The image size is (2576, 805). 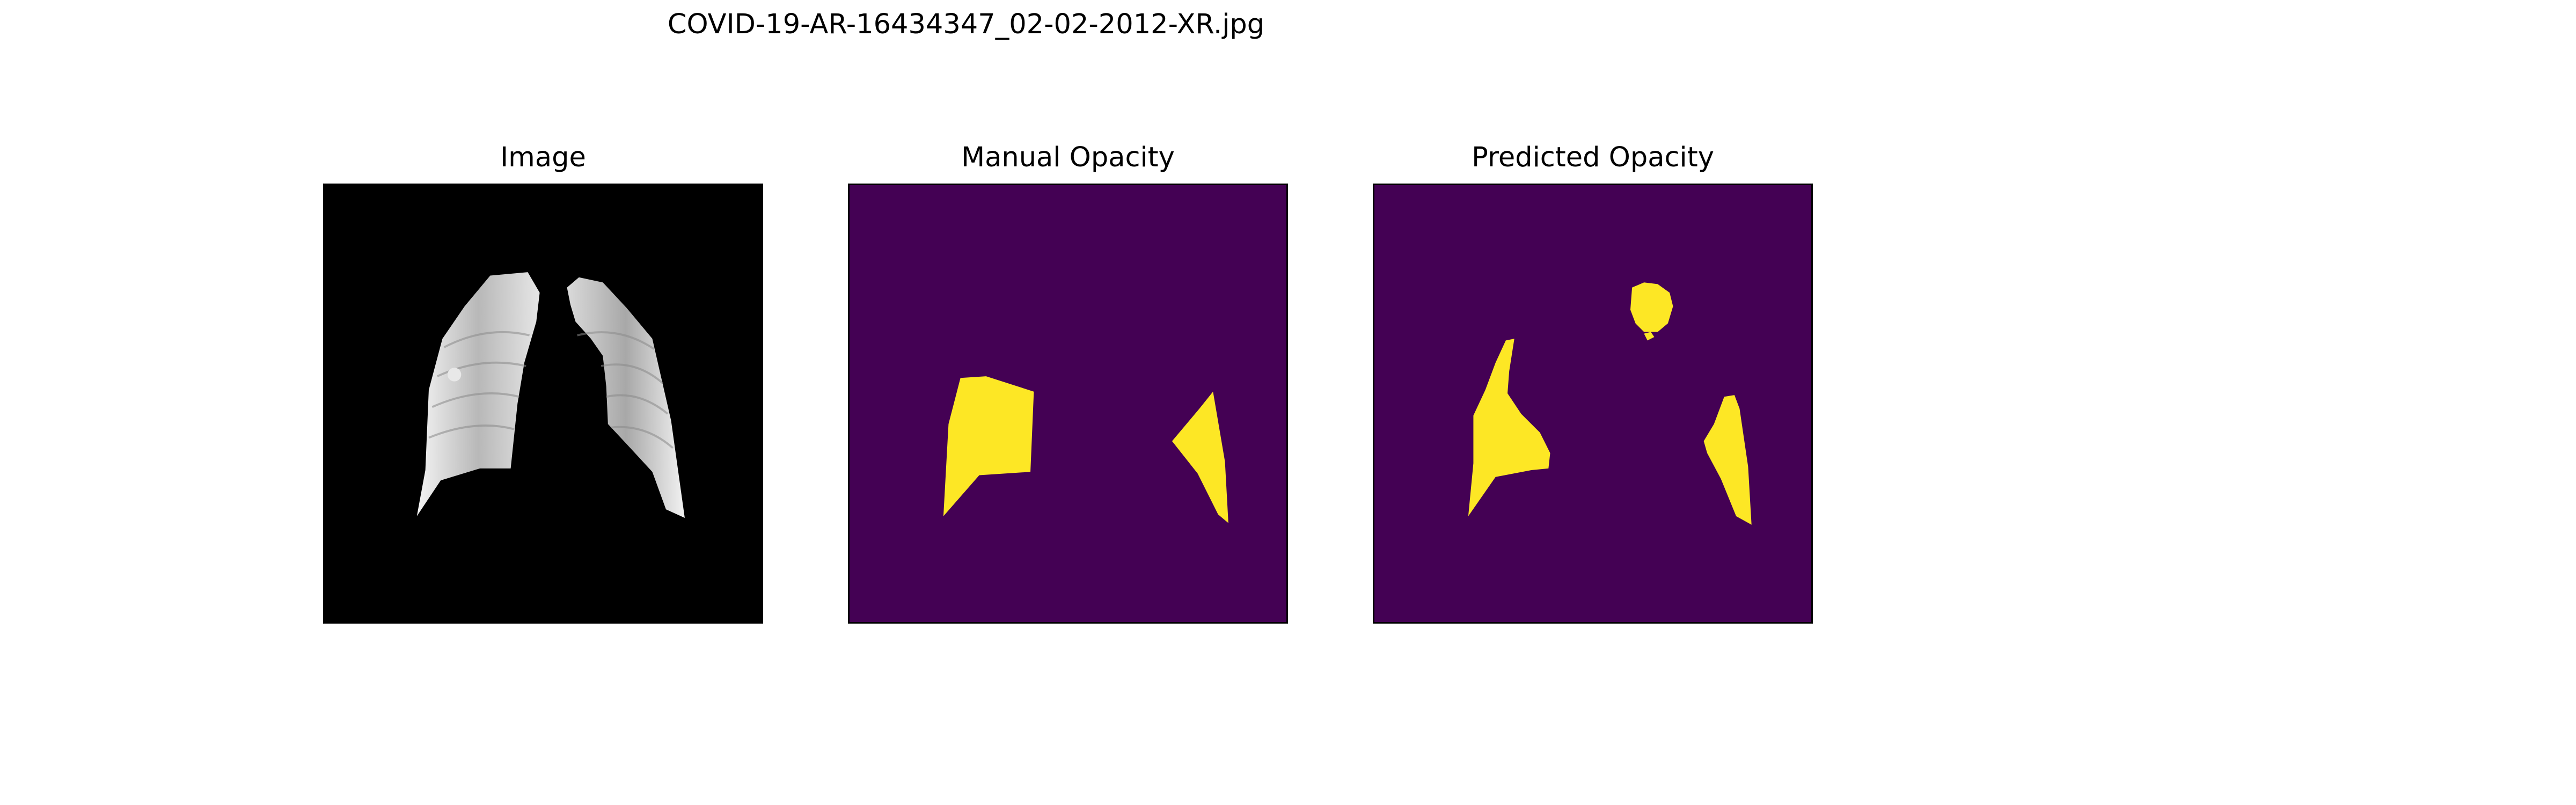 What do you see at coordinates (1593, 157) in the screenshot?
I see `panel-title-predicted: Predicted Opacity` at bounding box center [1593, 157].